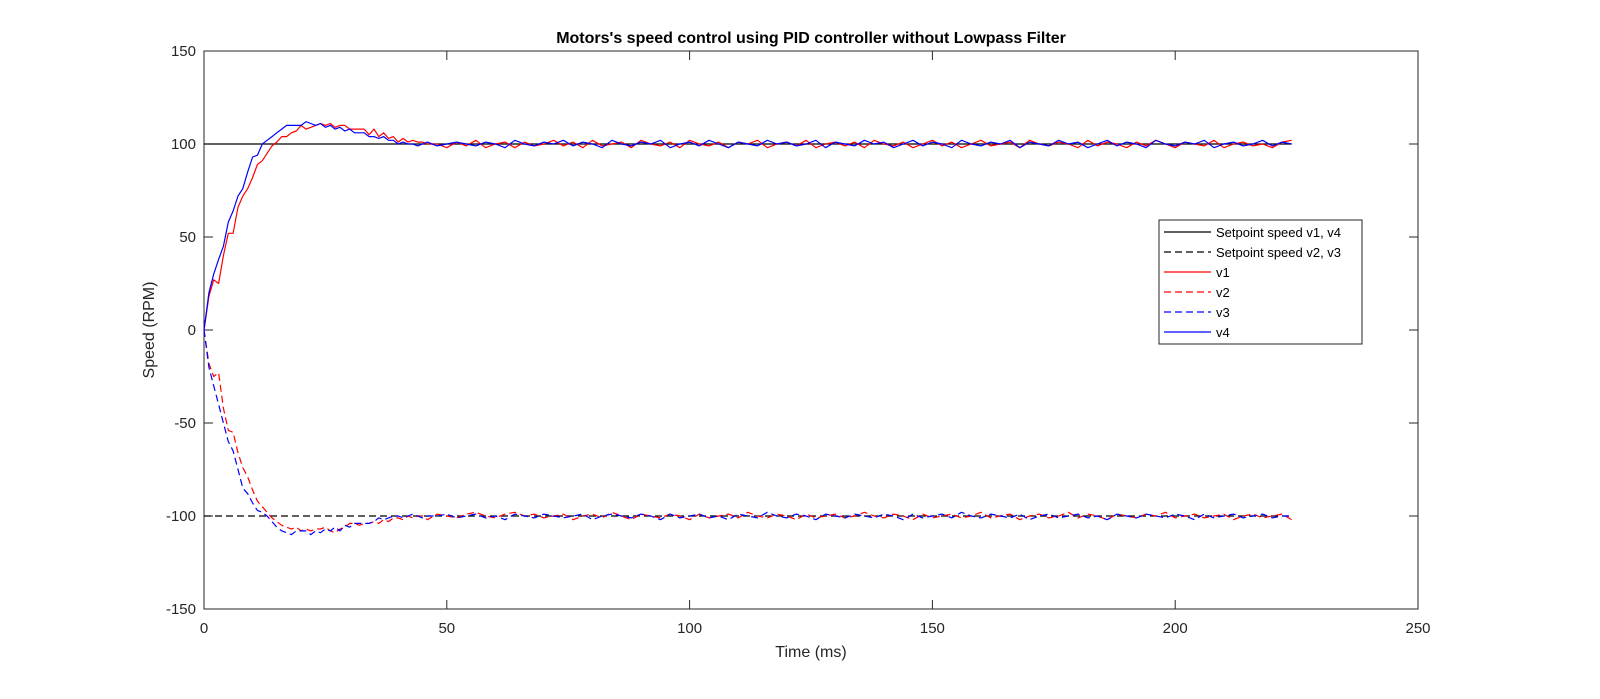  Describe the element at coordinates (1417, 628) in the screenshot. I see `x-tick-label: 250` at that location.